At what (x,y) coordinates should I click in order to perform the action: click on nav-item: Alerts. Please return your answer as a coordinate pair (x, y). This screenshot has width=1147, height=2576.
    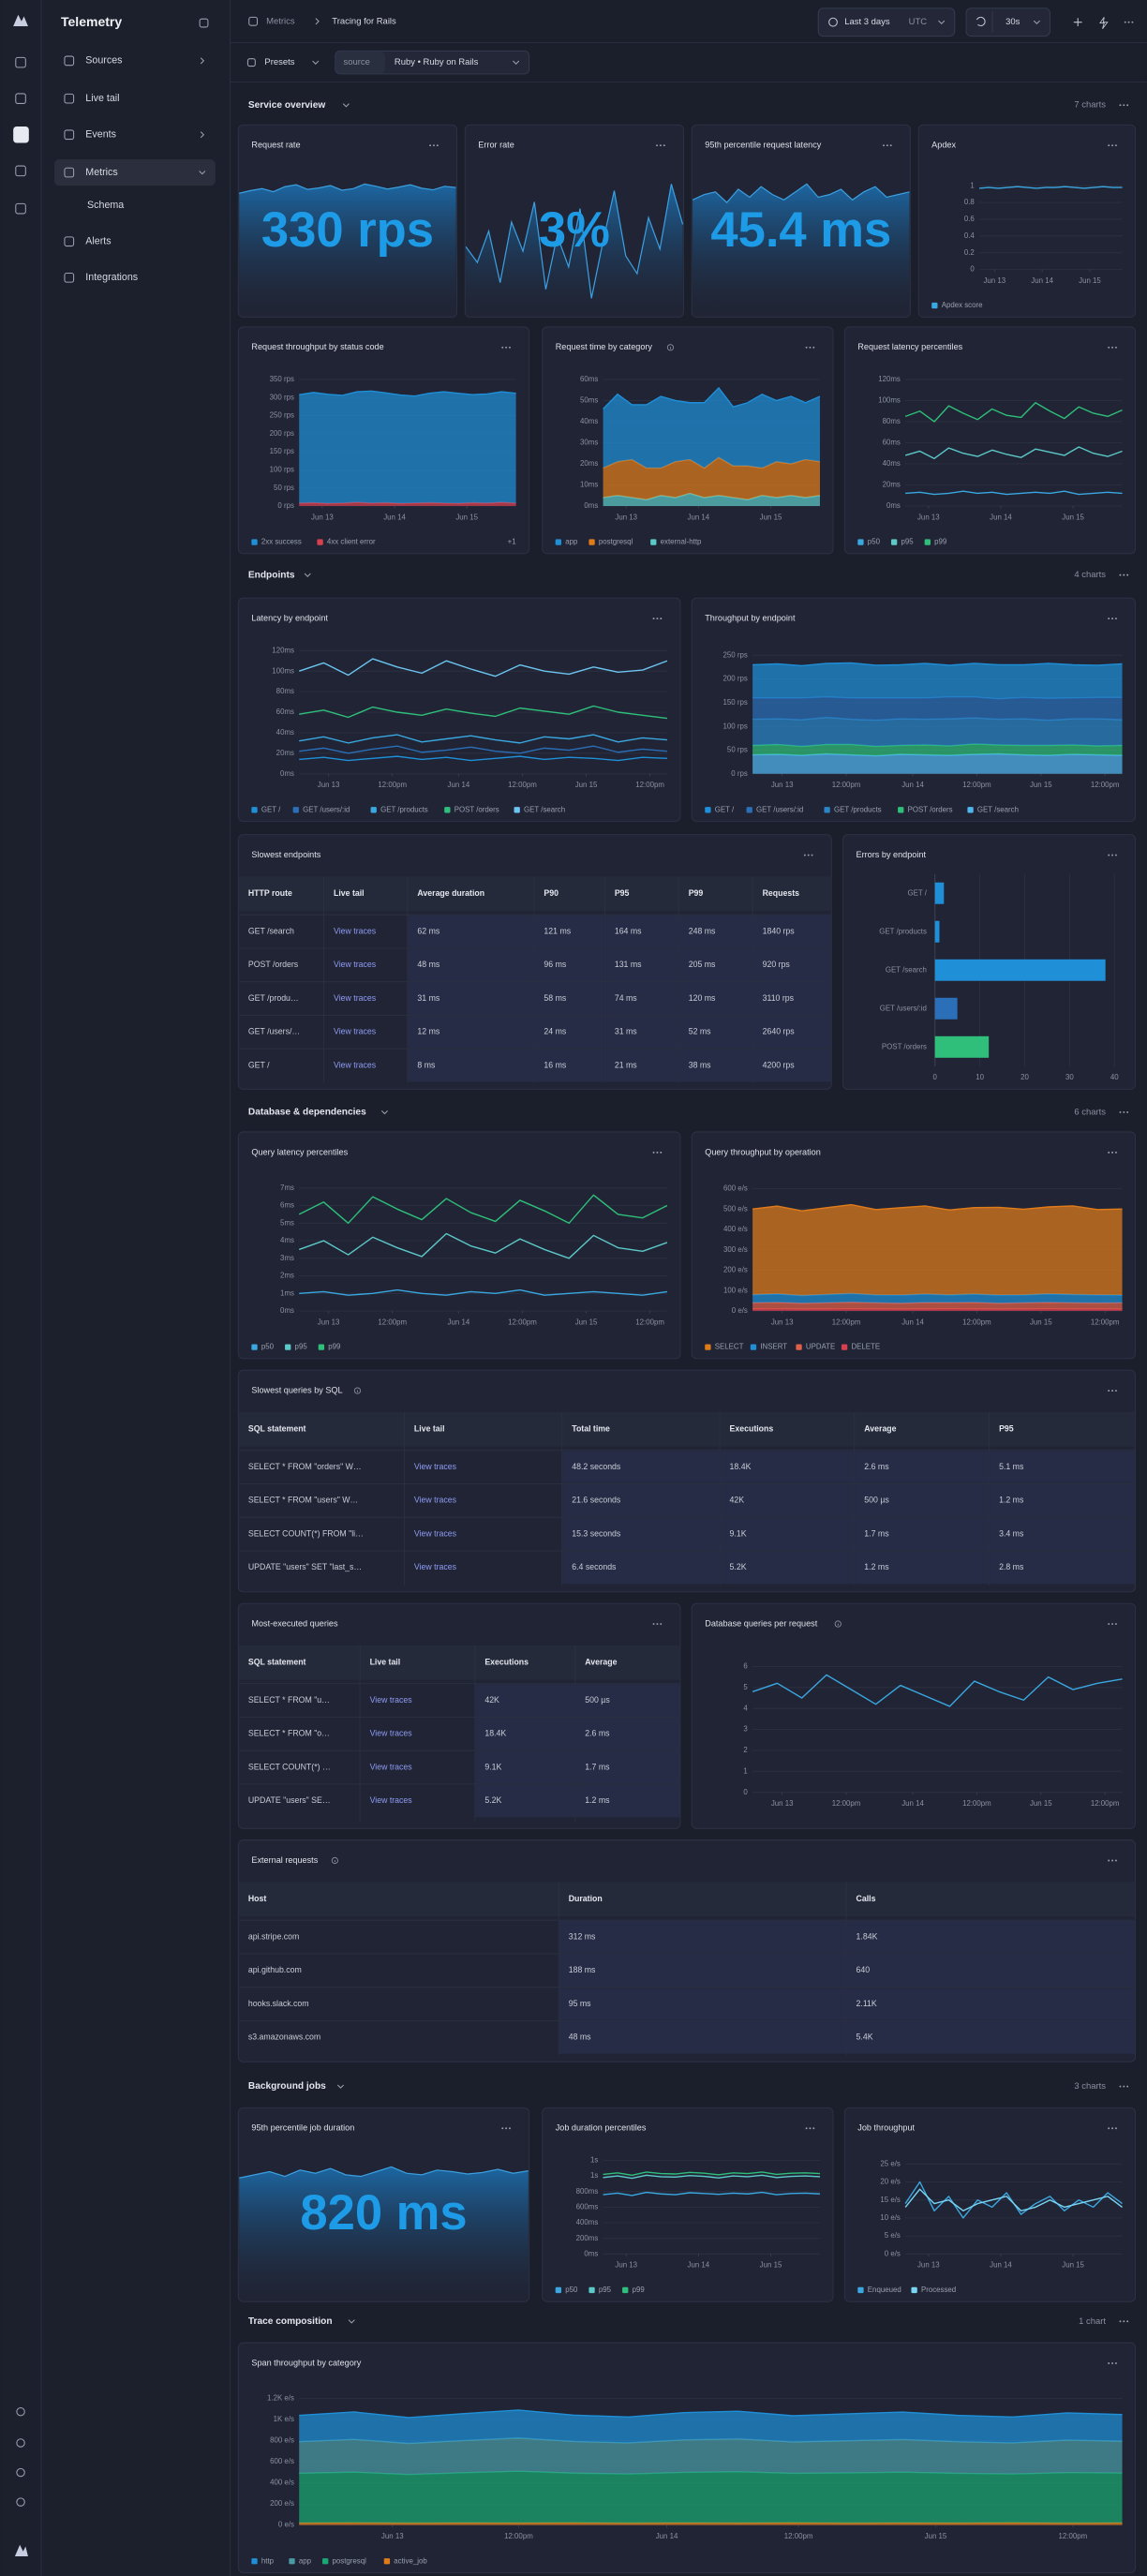
    Looking at the image, I should click on (98, 241).